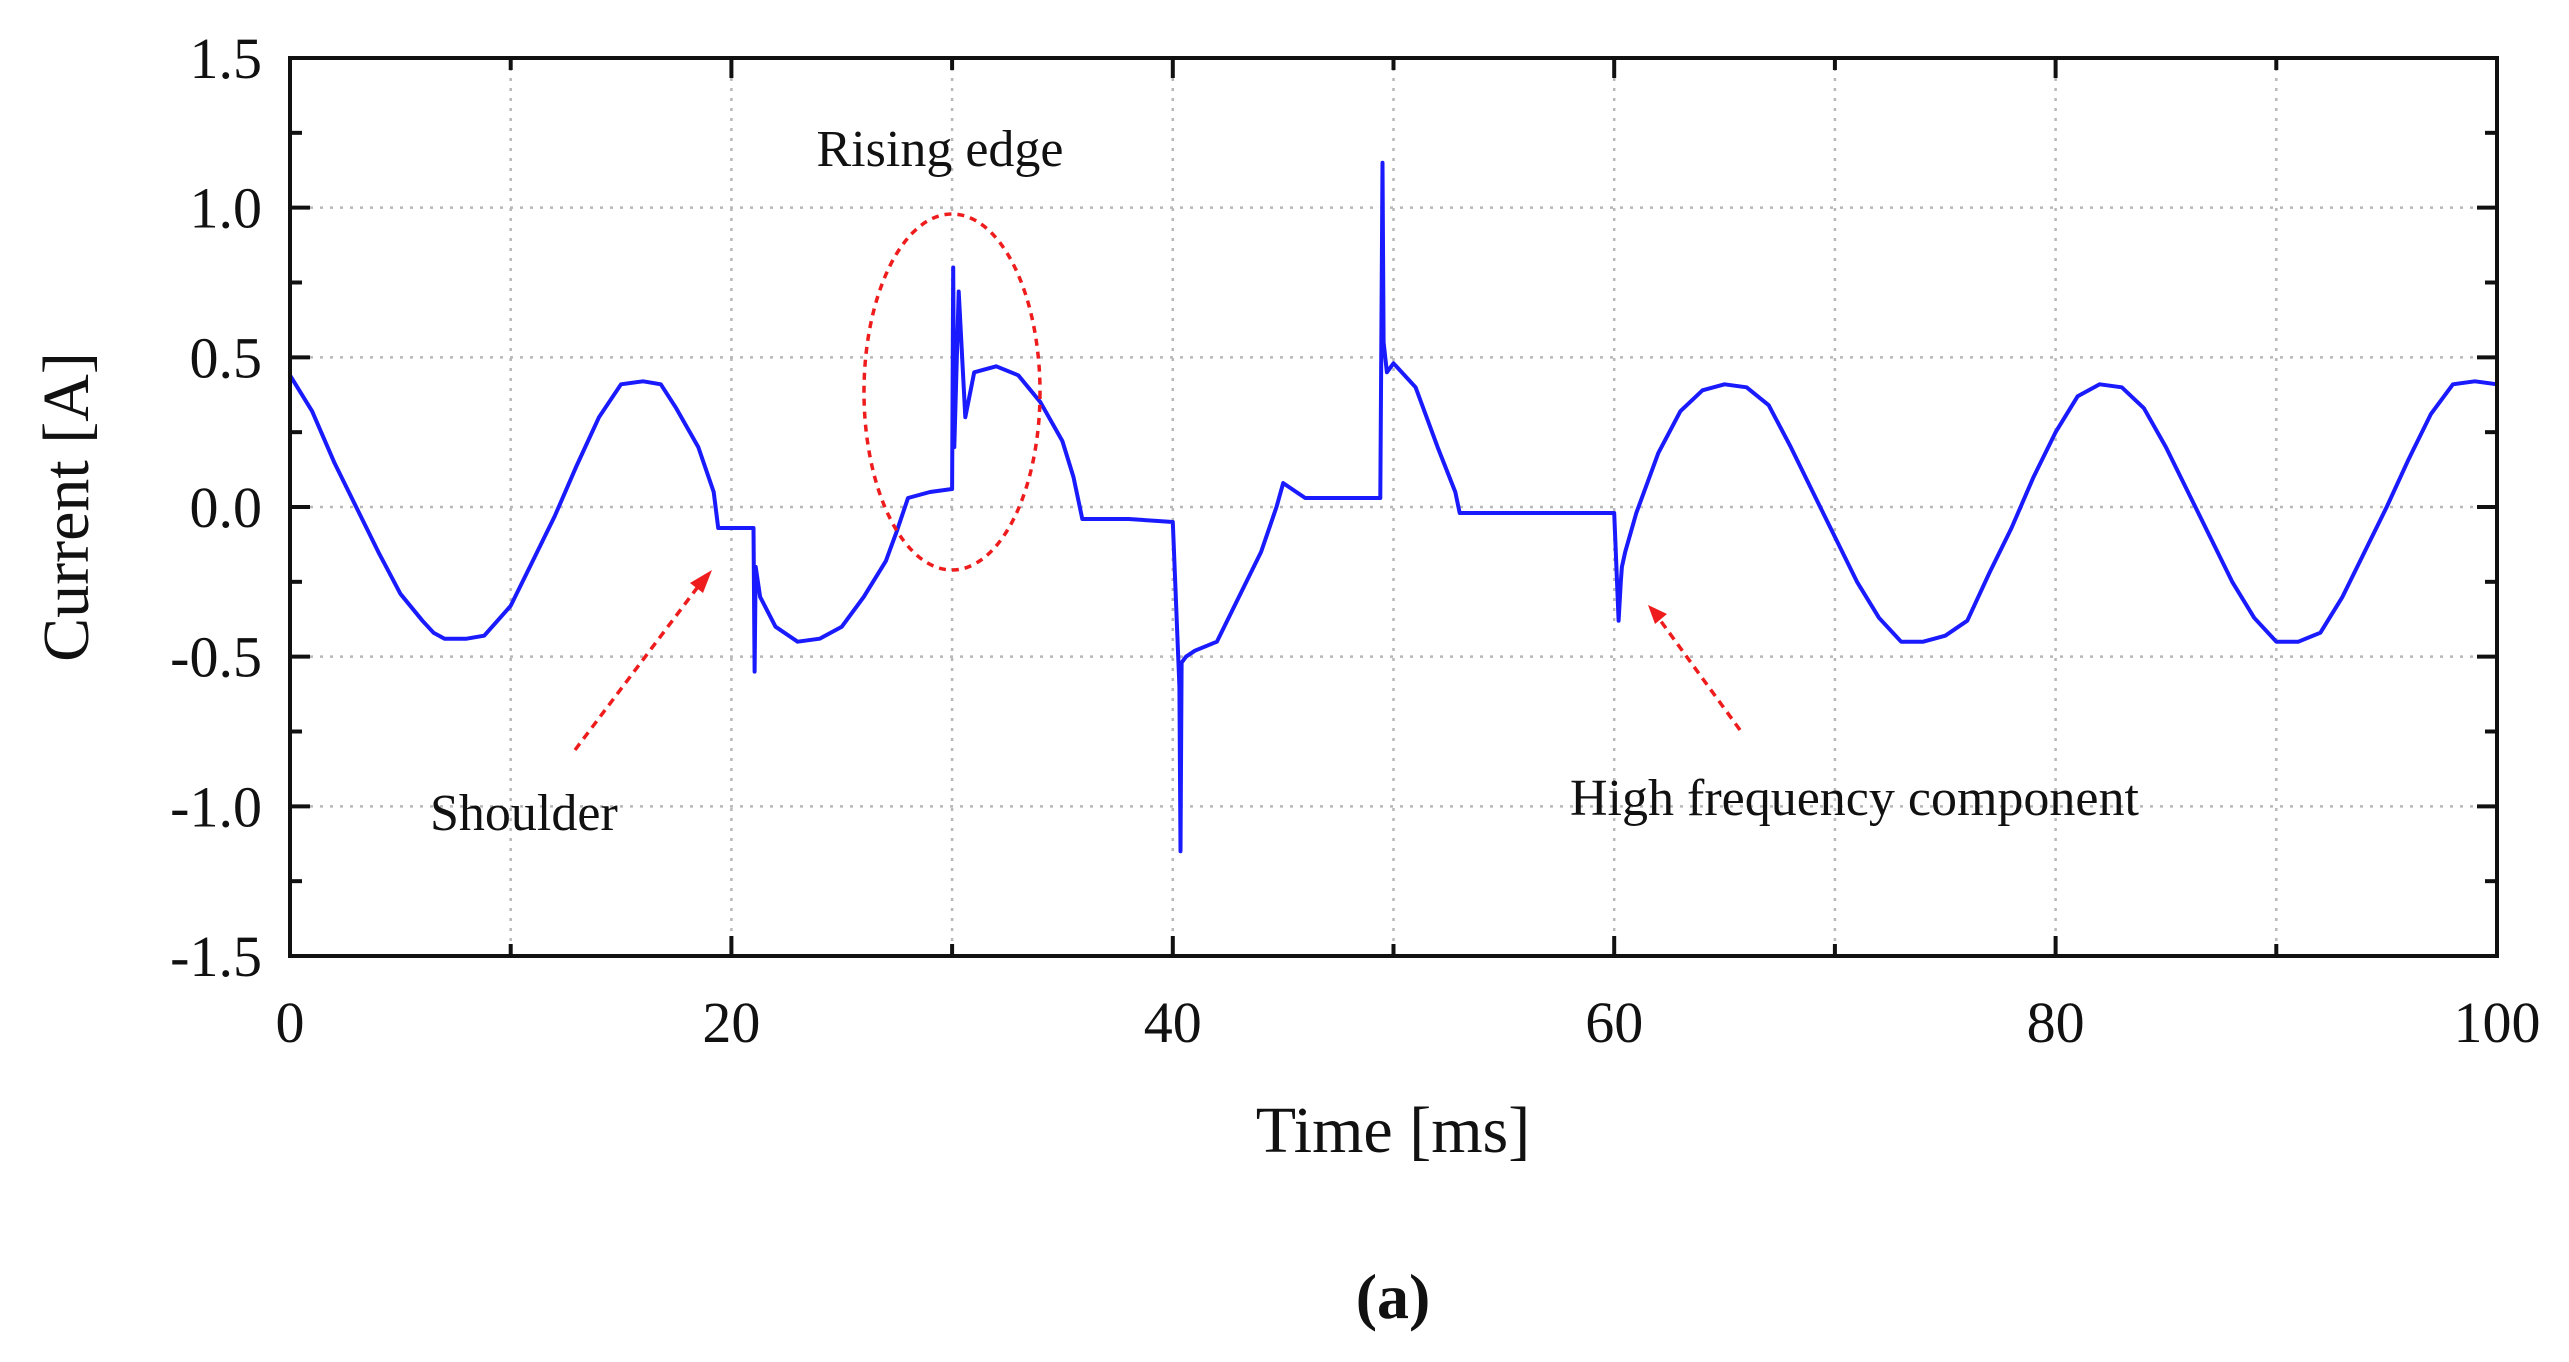 Image resolution: width=2569 pixels, height=1362 pixels. What do you see at coordinates (1614, 1022) in the screenshot?
I see `x-tick-label: 60` at bounding box center [1614, 1022].